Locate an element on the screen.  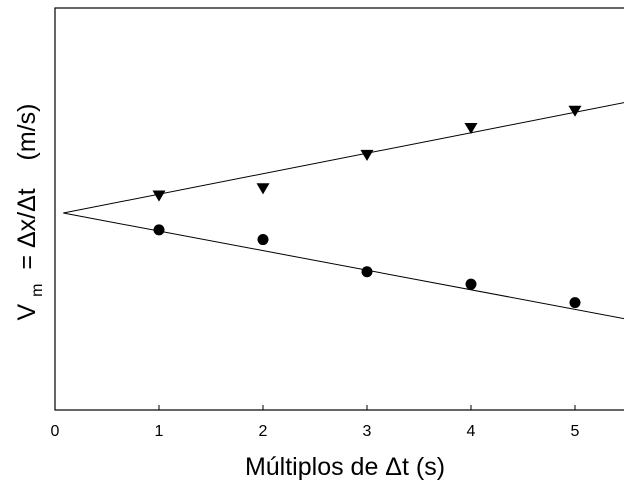
x-tick-label: 5 is located at coordinates (575, 431).